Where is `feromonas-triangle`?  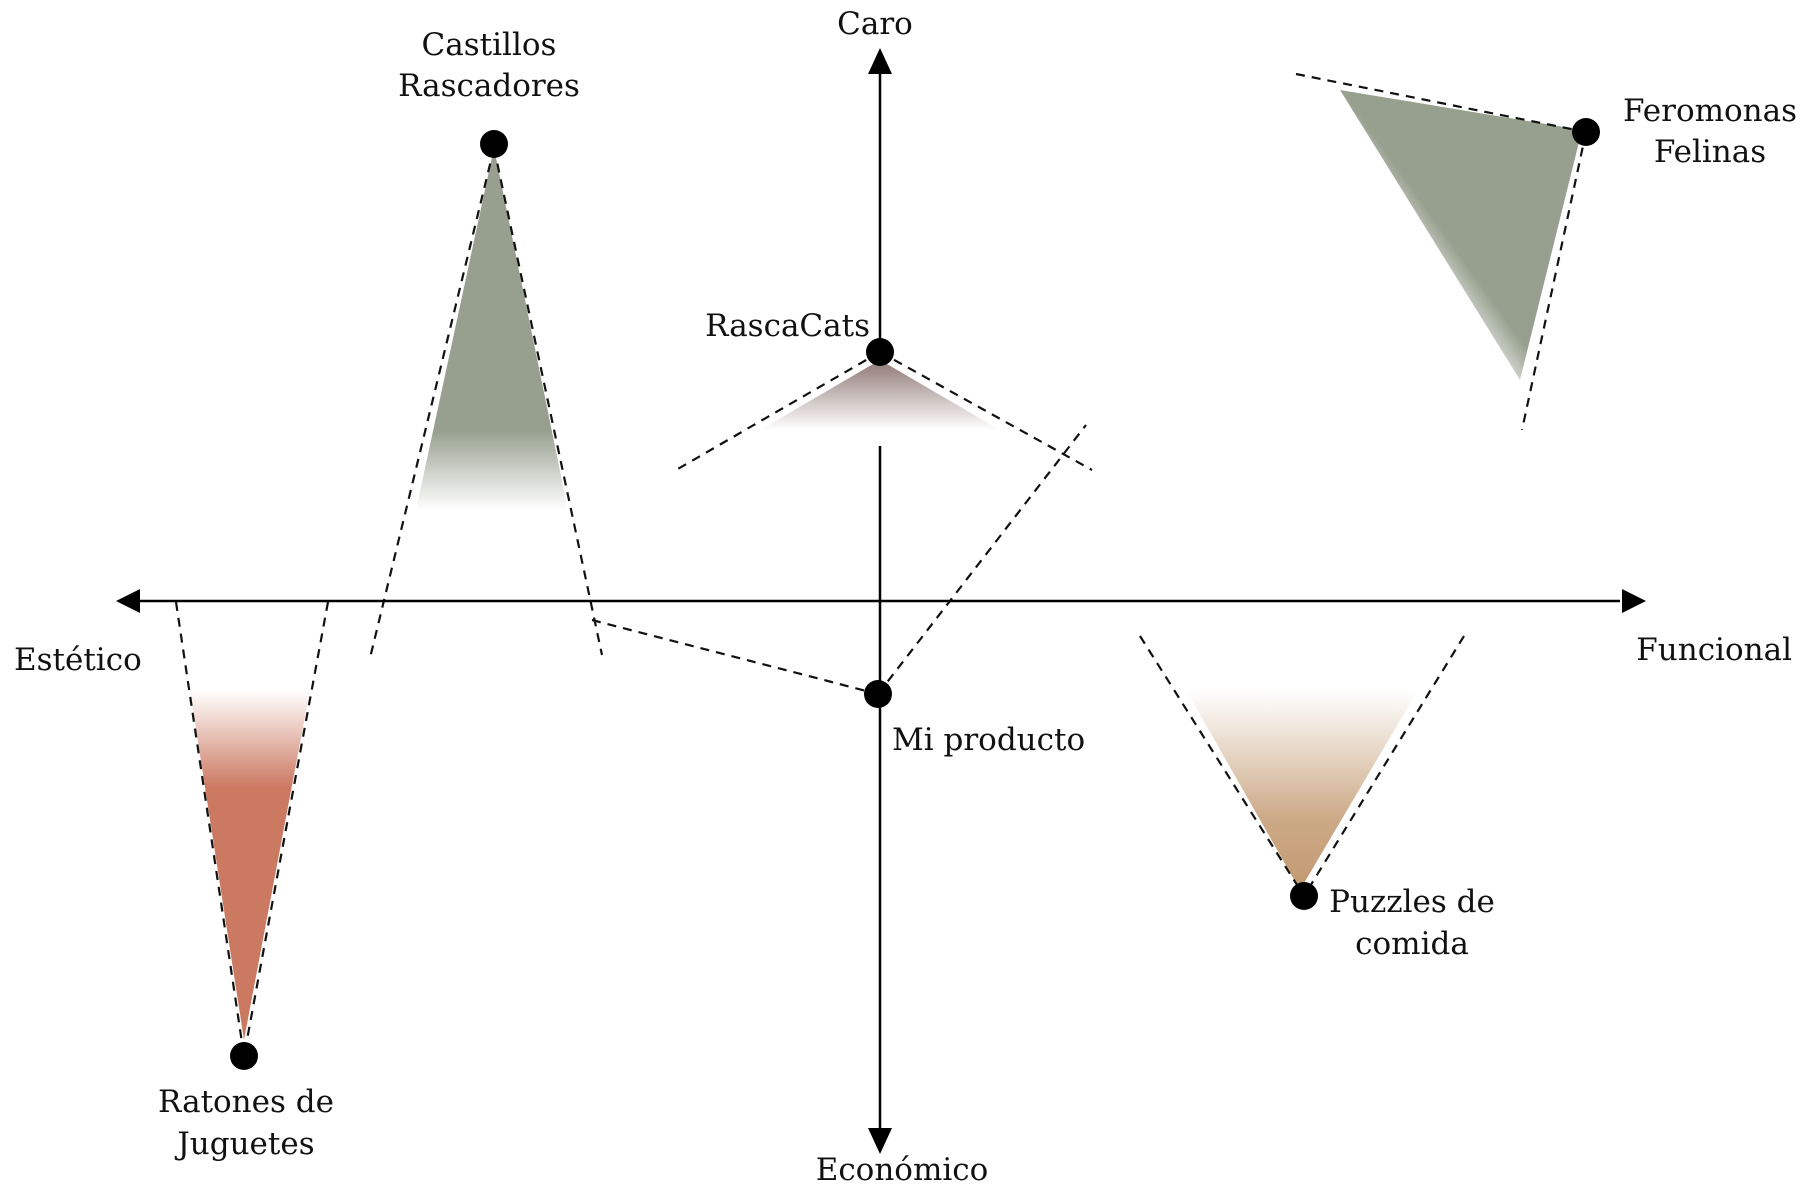
feromonas-triangle is located at coordinates (1461, 235).